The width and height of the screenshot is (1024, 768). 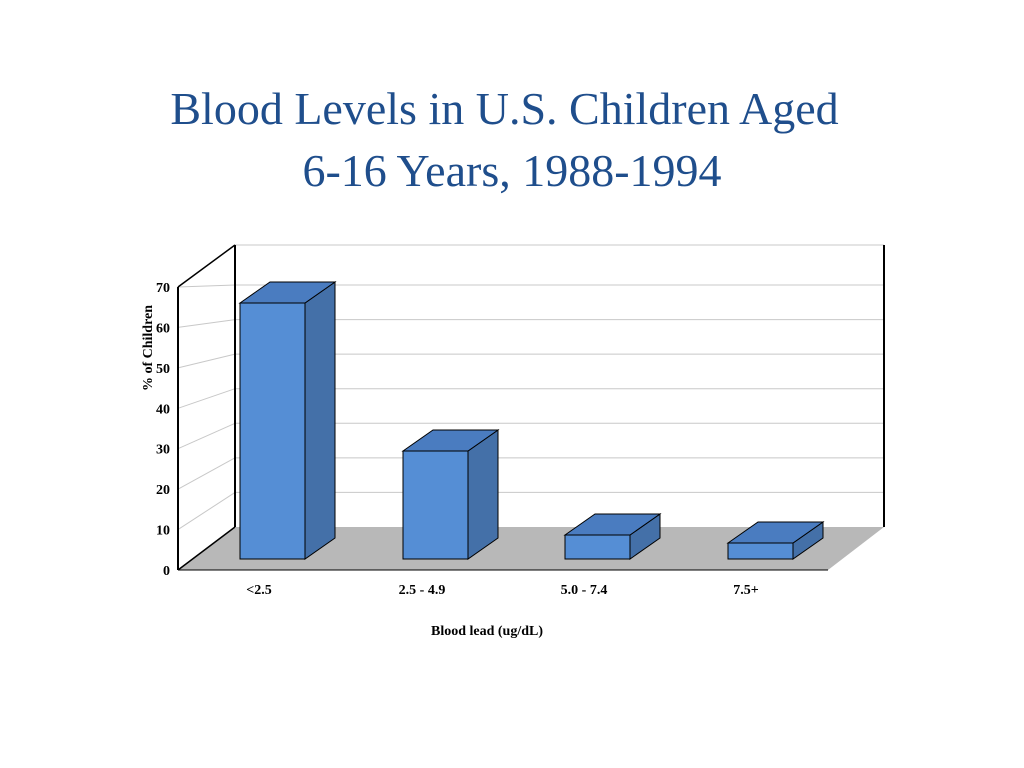 I want to click on y-tick-label: 50, so click(x=163, y=369).